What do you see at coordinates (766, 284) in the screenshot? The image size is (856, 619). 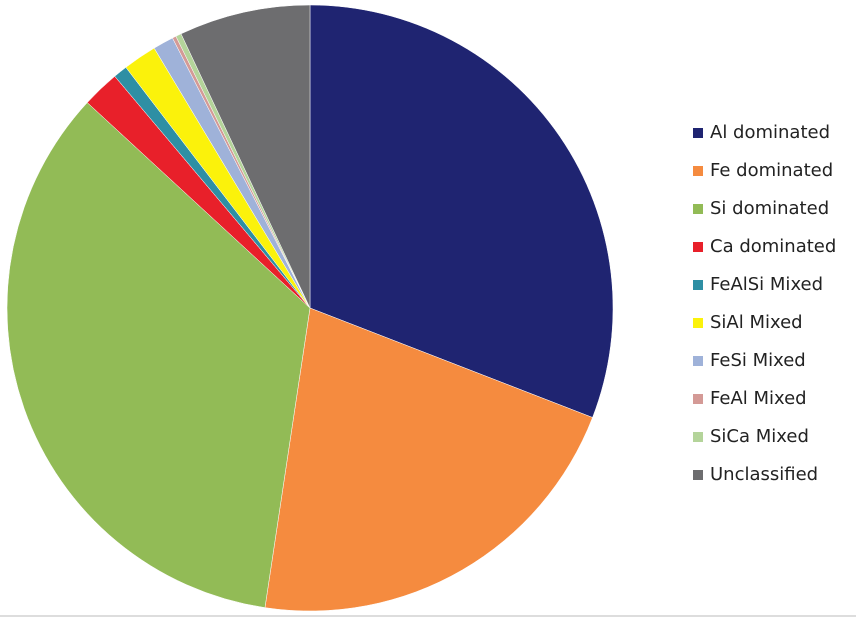 I see `legend-label: FeAlSi Mixed` at bounding box center [766, 284].